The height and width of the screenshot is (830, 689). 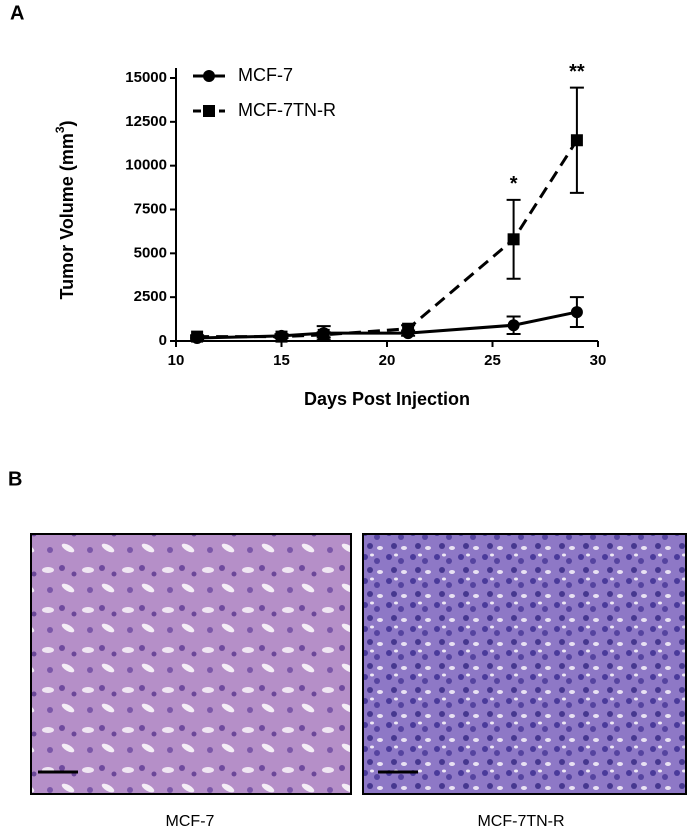 What do you see at coordinates (67, 216) in the screenshot?
I see `y-axis-title-text: Tumor Volume (mm` at bounding box center [67, 216].